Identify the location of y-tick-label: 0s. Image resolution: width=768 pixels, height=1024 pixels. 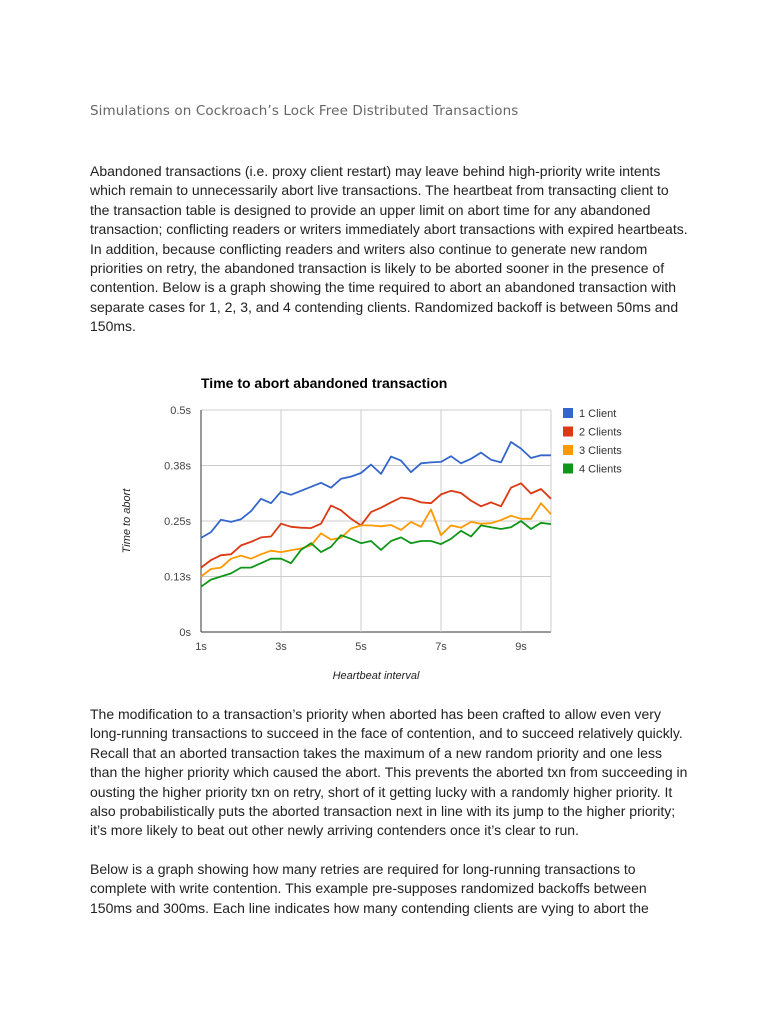
(185, 633).